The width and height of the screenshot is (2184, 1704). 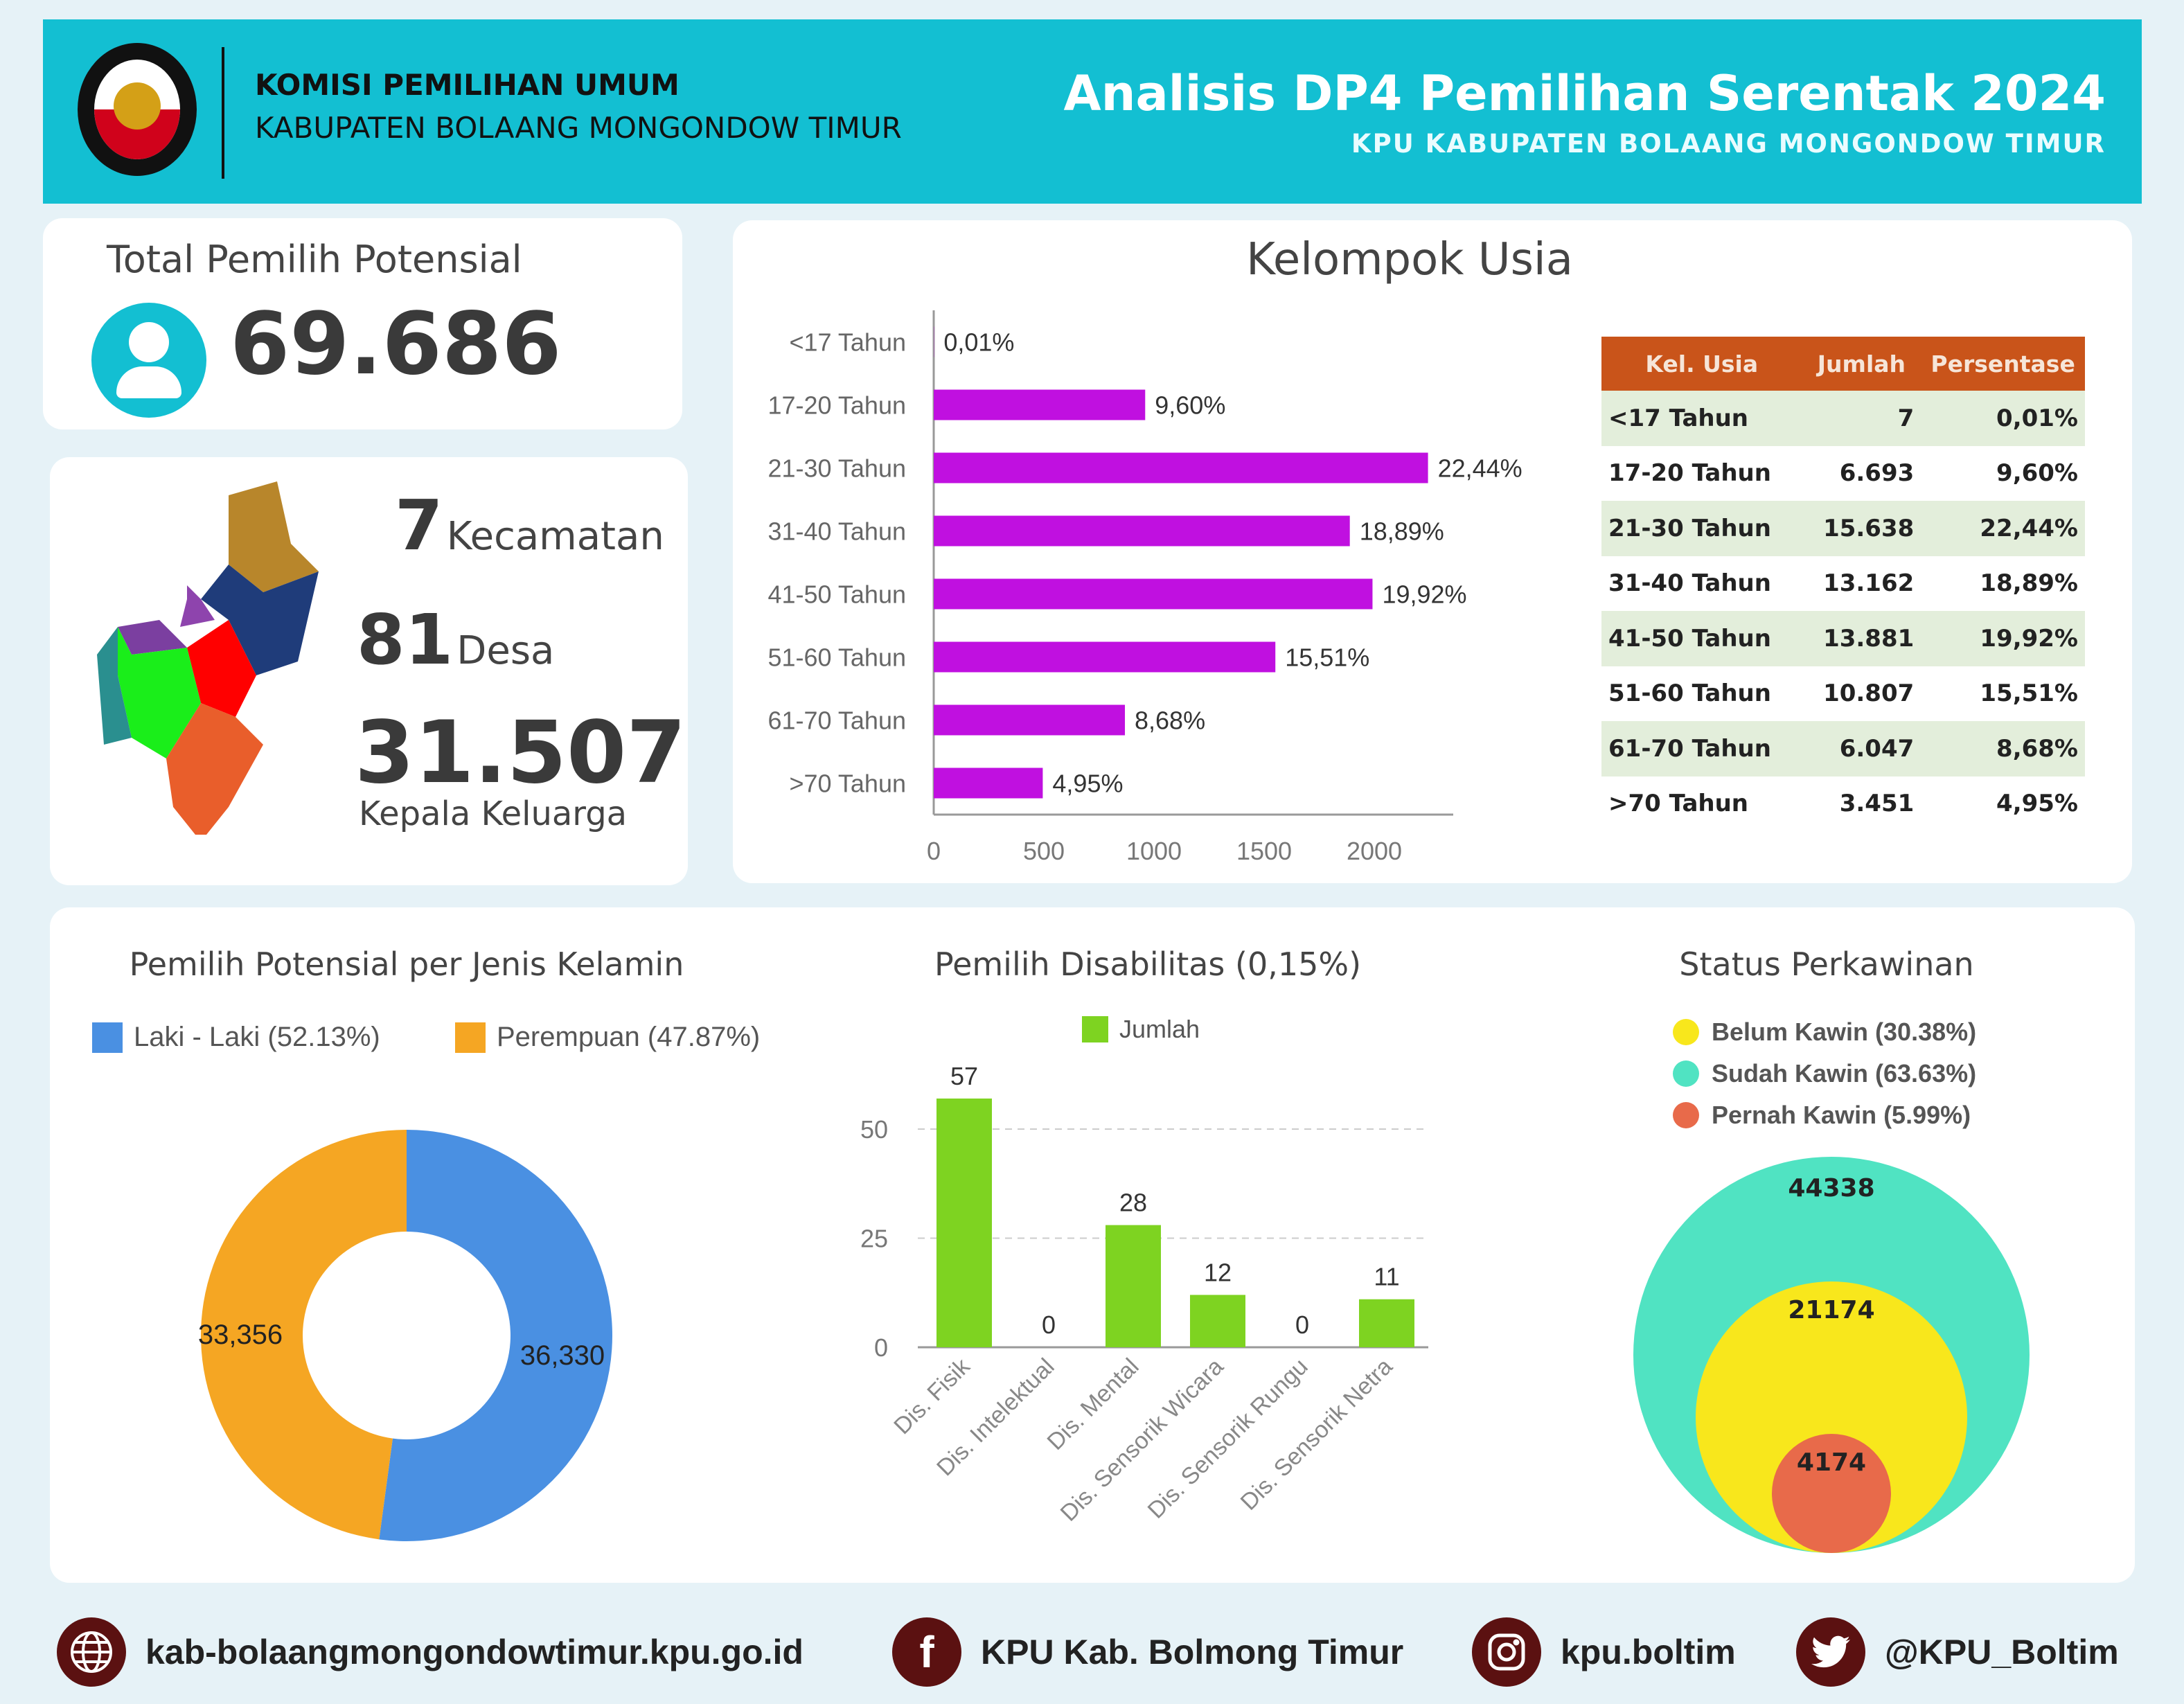 I want to click on org-region: KABUPATEN BOLAANG MONGONDOW TIMUR, so click(x=578, y=128).